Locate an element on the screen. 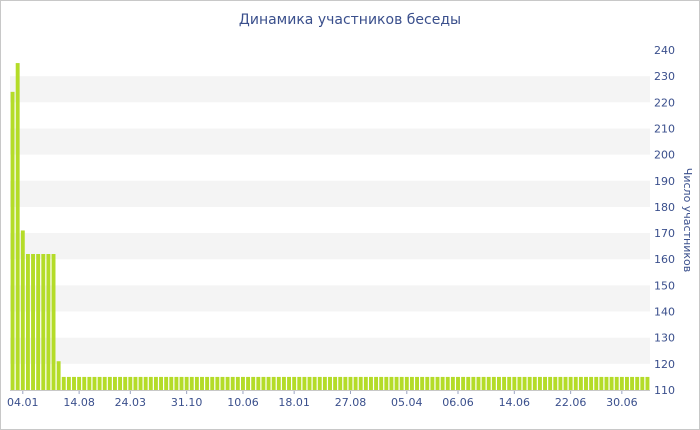  x-tick-label: 22.06 is located at coordinates (571, 402).